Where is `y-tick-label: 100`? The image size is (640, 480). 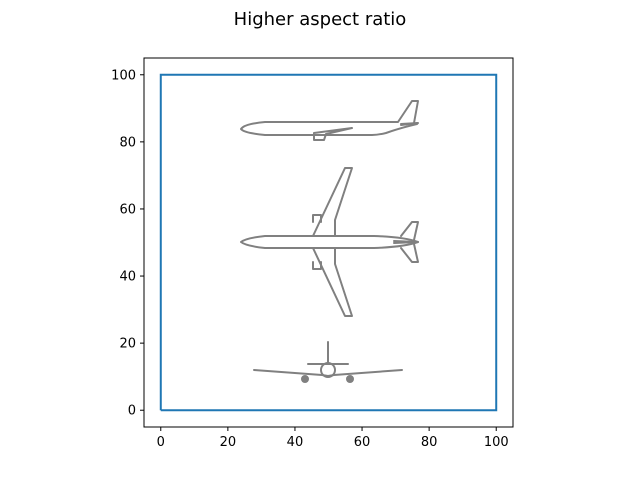
y-tick-label: 100 is located at coordinates (123, 75).